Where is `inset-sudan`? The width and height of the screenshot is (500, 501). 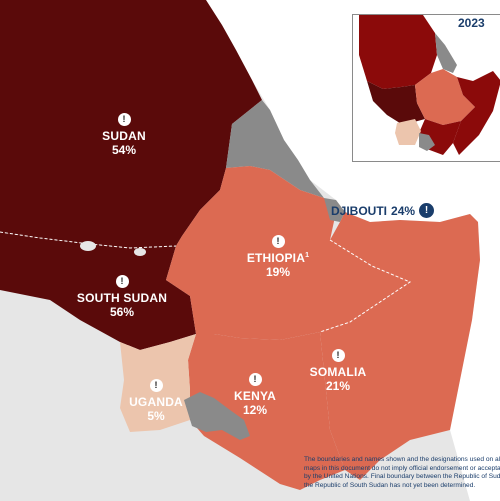 inset-sudan is located at coordinates (398, 52).